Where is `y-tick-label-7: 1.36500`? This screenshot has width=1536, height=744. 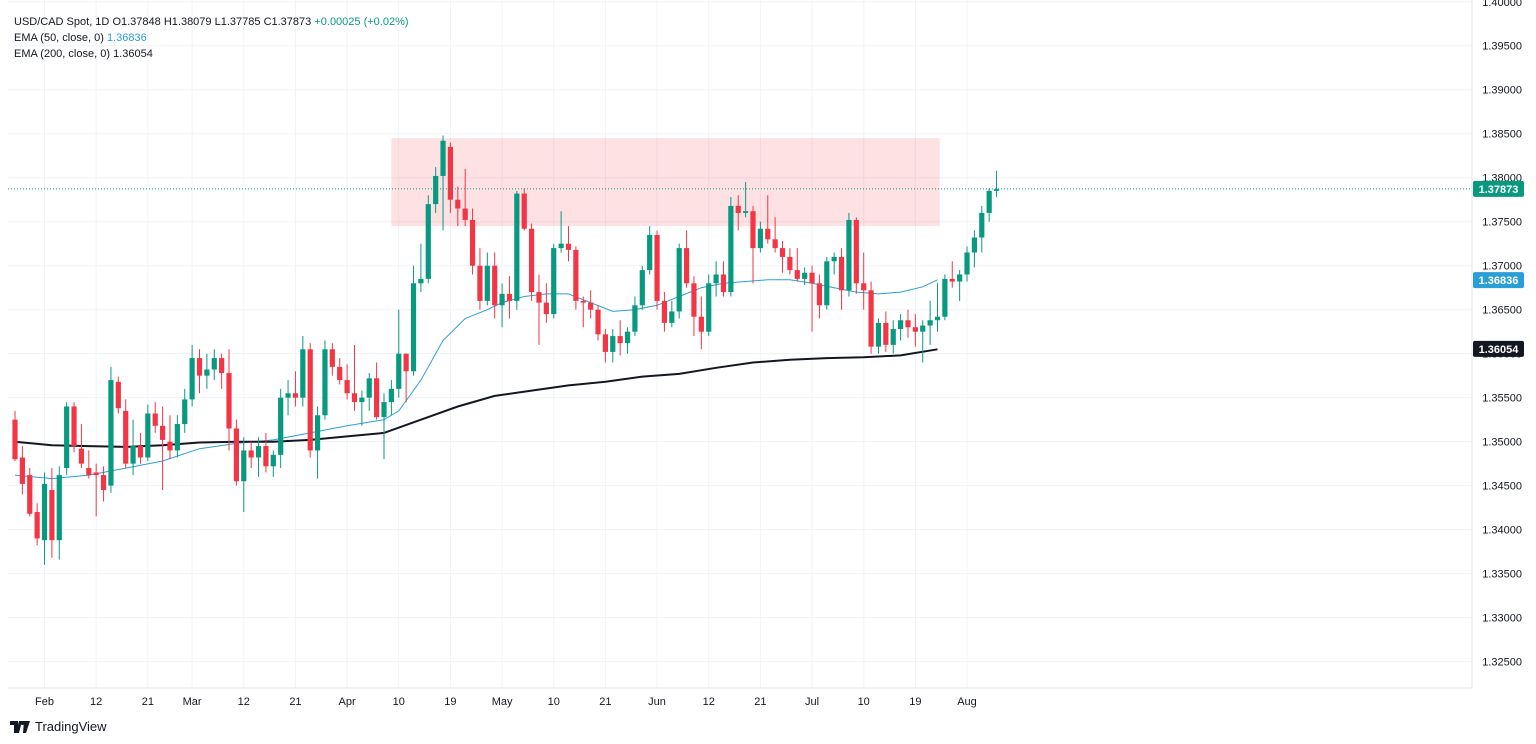
y-tick-label-7: 1.36500 is located at coordinates (1502, 311).